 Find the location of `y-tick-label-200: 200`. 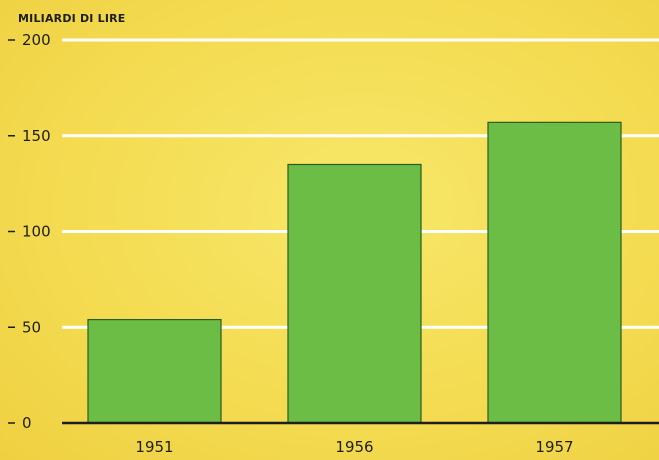

y-tick-label-200: 200 is located at coordinates (36, 40).